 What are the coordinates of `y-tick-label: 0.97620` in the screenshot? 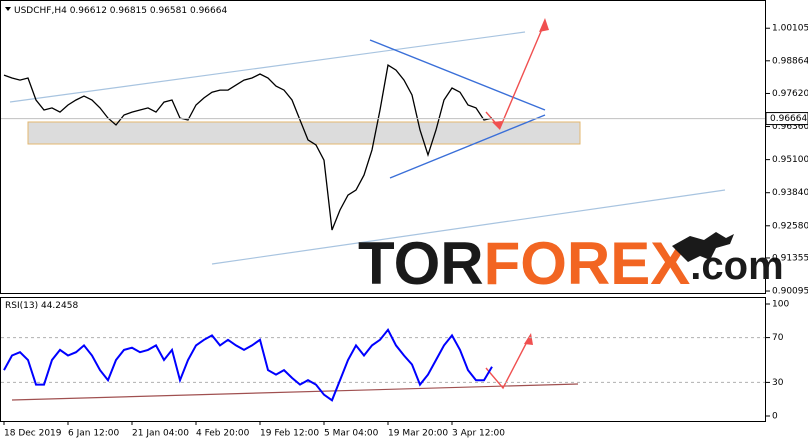 It's located at (790, 94).